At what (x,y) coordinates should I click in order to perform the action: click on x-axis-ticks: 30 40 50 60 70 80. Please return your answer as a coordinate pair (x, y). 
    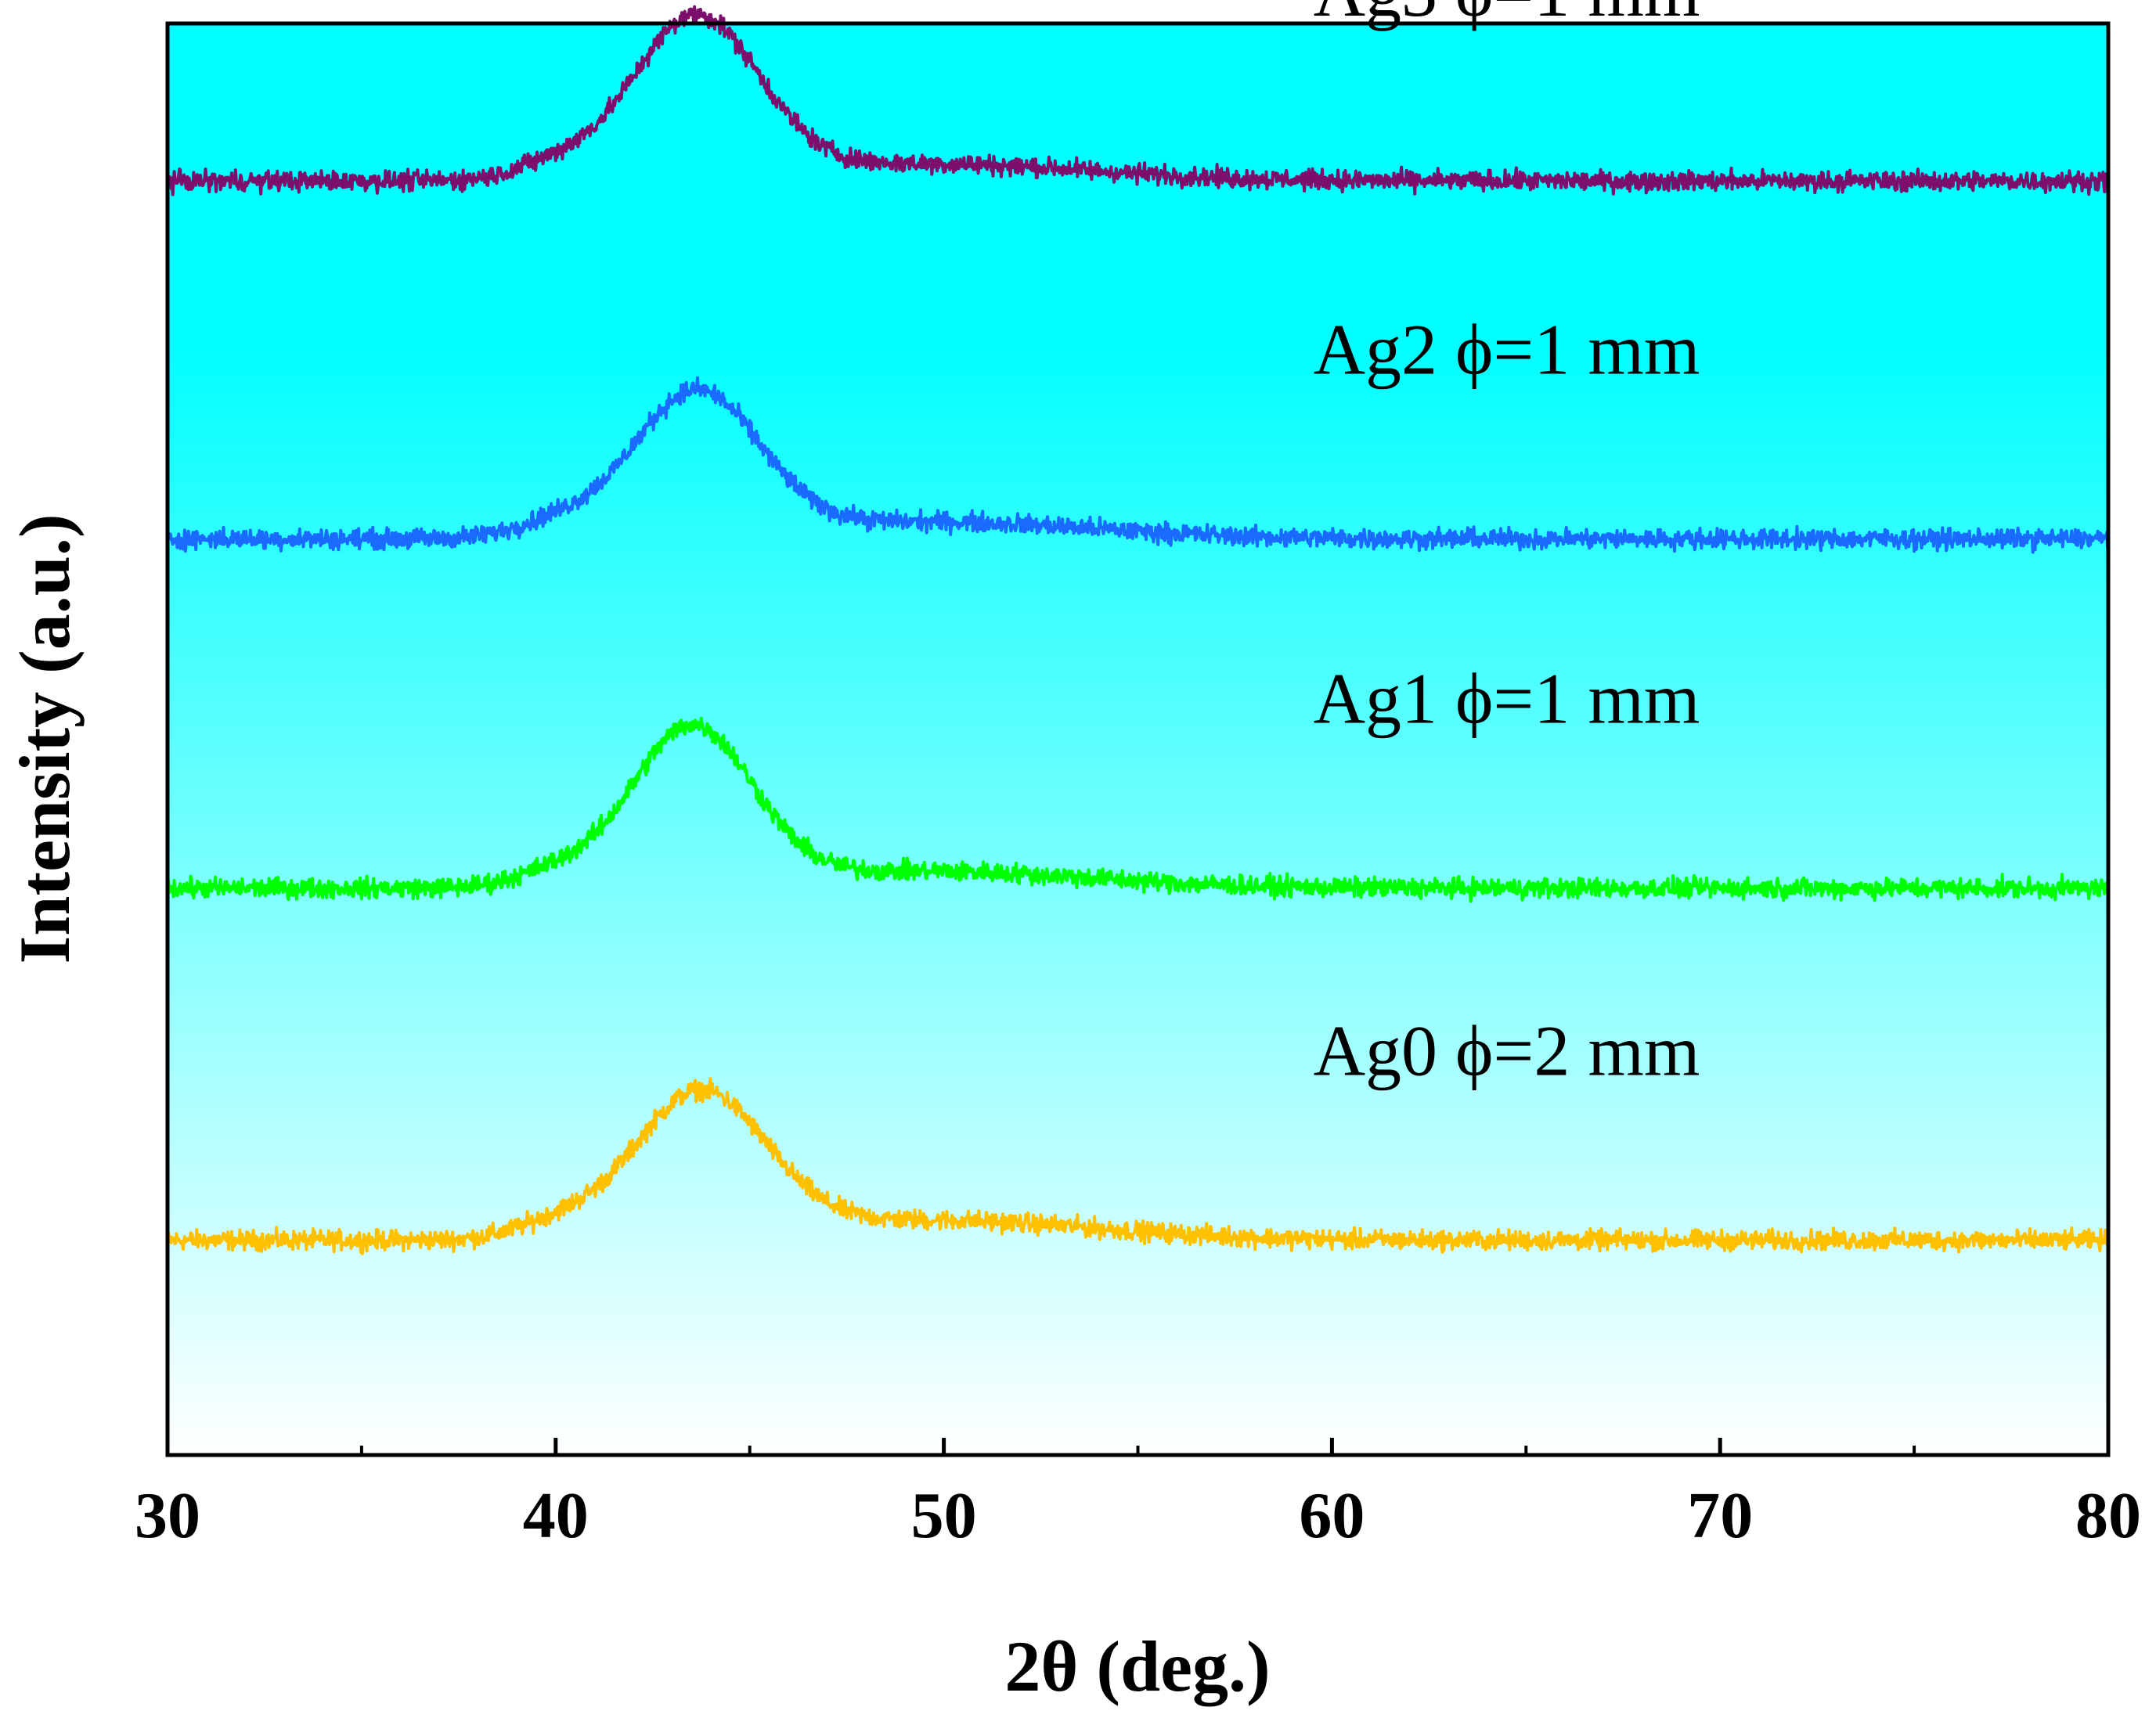
    Looking at the image, I should click on (1138, 1495).